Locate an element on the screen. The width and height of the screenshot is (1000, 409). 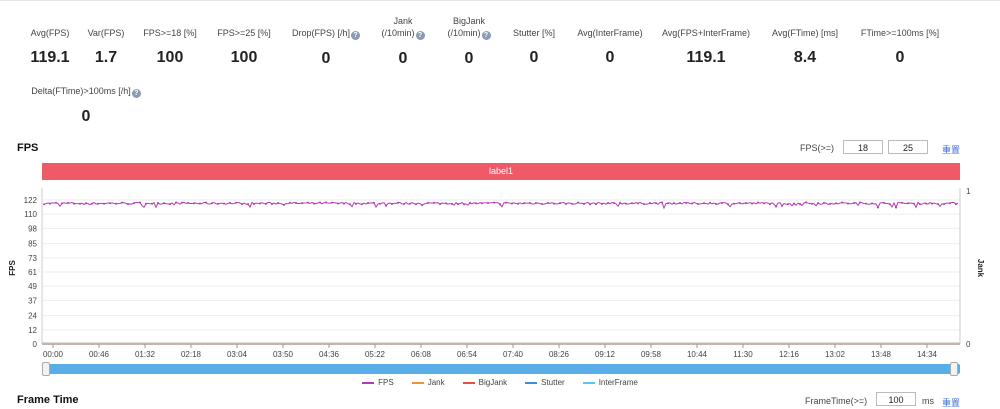
x-tick-label: 01:32 is located at coordinates (145, 354).